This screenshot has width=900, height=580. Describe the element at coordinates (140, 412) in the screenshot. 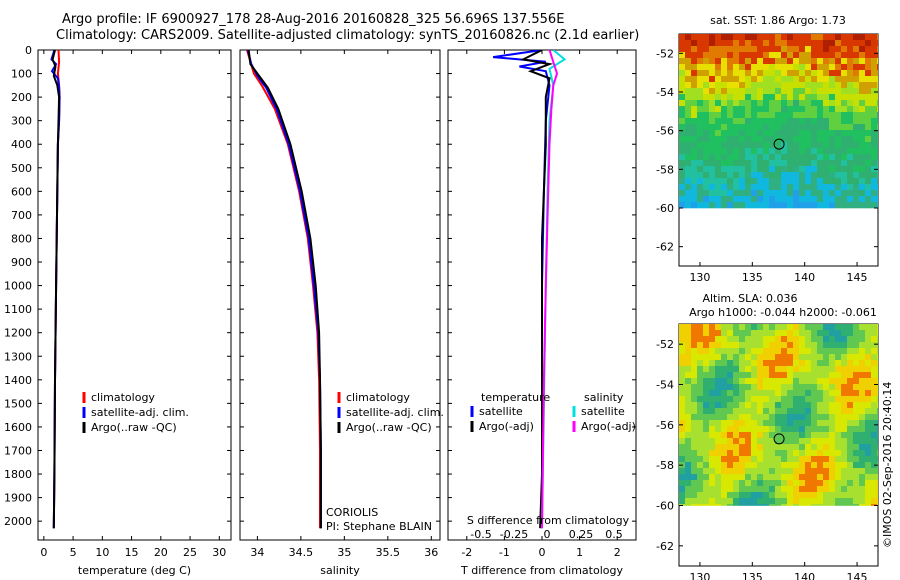

I see `temperature-legend-entry: satellite-adj. clim.` at that location.